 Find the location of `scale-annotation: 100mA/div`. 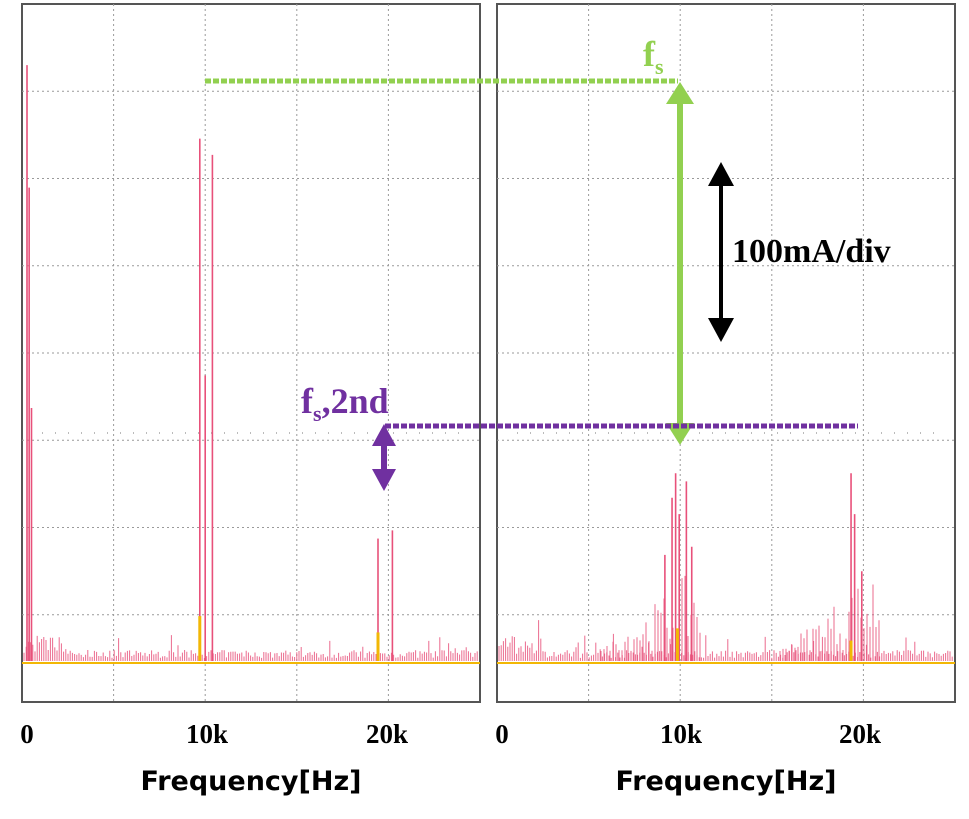

scale-annotation: 100mA/div is located at coordinates (799, 252).